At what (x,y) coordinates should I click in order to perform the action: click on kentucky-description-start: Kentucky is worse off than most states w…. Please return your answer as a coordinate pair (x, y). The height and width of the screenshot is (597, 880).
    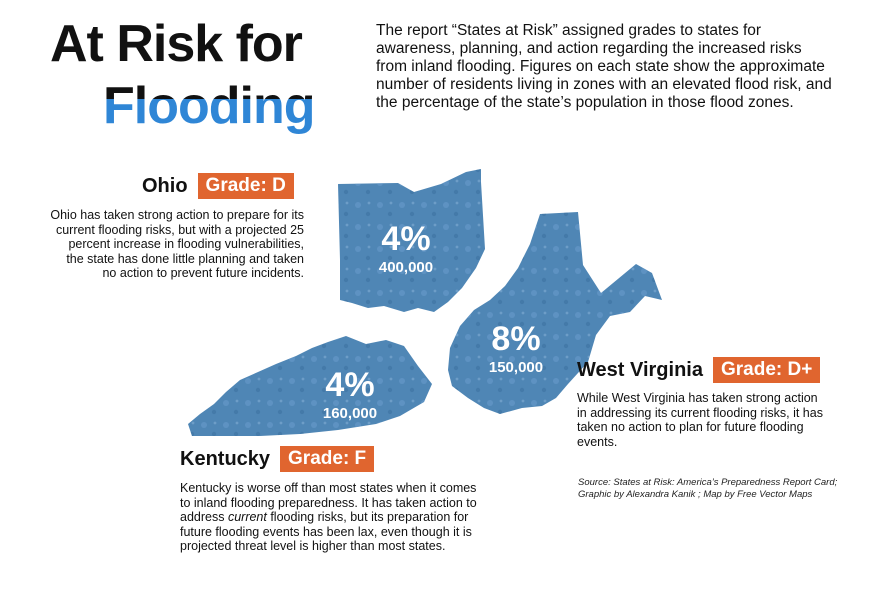
    Looking at the image, I should click on (328, 502).